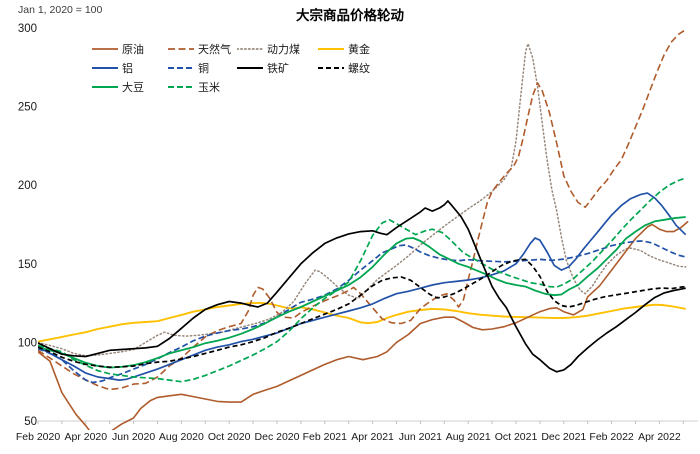 The width and height of the screenshot is (700, 454). I want to click on series-line-gold, so click(362, 322).